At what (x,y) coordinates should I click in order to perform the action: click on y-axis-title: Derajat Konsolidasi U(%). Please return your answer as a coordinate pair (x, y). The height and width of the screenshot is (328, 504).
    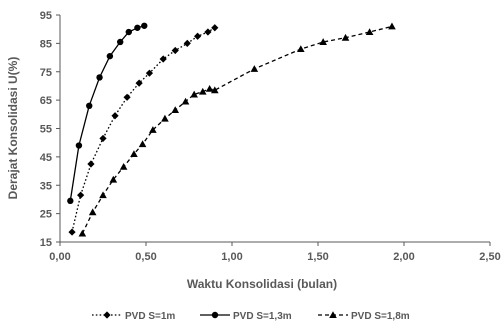
    Looking at the image, I should click on (13, 128).